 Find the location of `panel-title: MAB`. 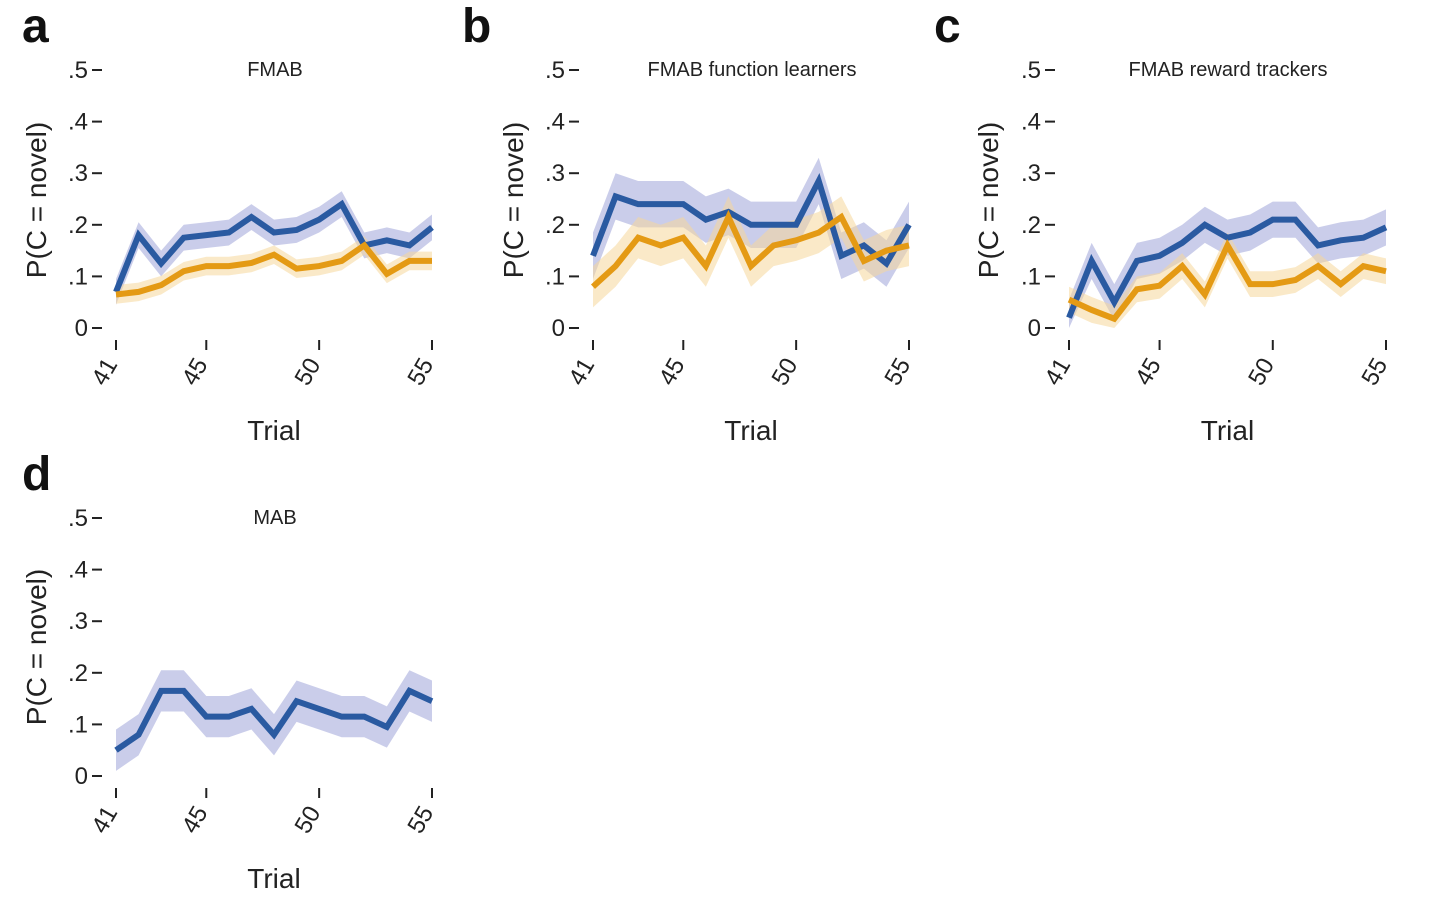

panel-title: MAB is located at coordinates (274, 518).